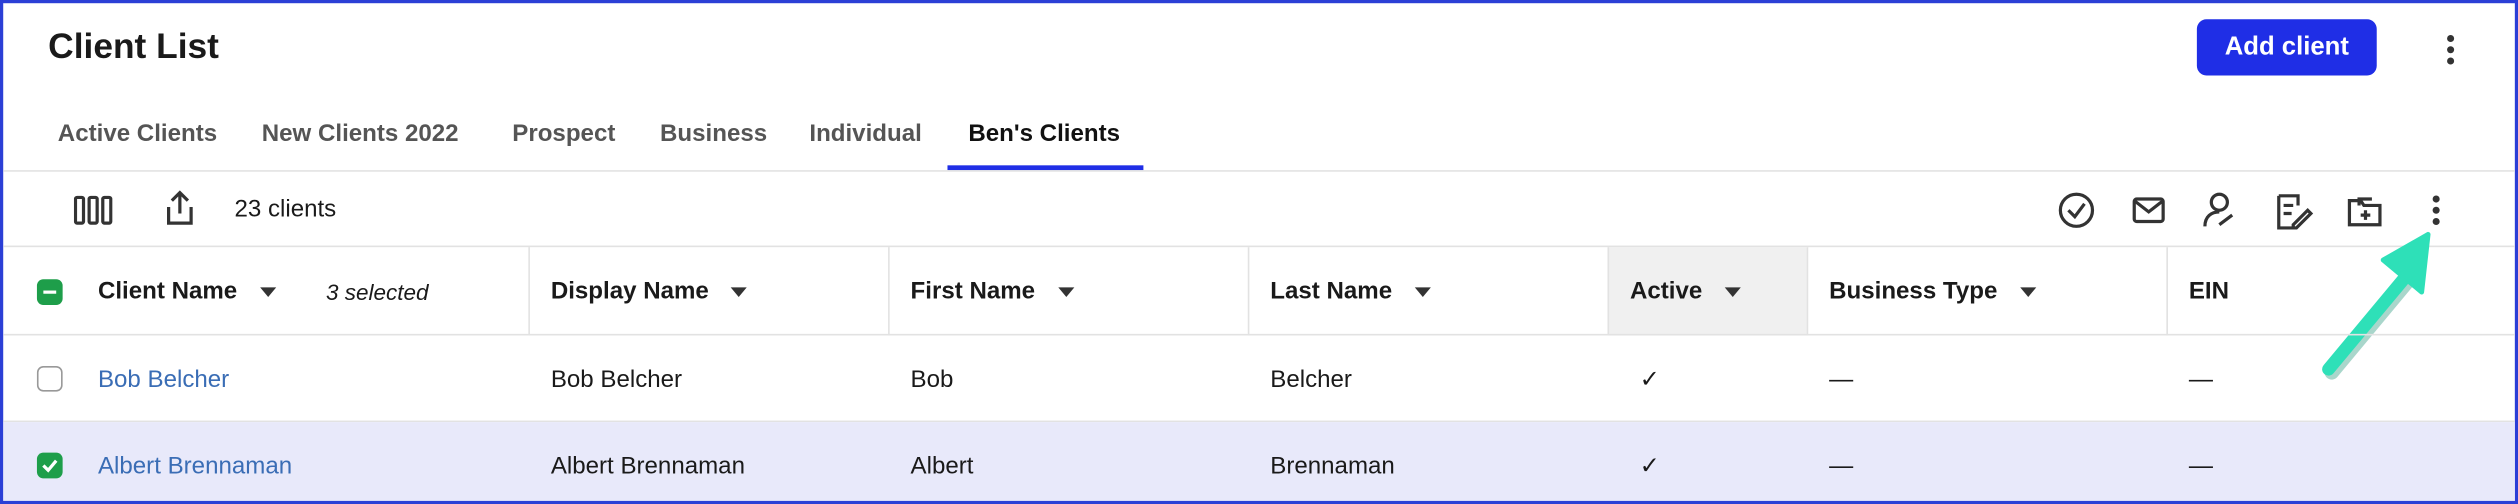 This screenshot has width=2518, height=504. I want to click on table-cell: Albert Brennaman, so click(647, 465).